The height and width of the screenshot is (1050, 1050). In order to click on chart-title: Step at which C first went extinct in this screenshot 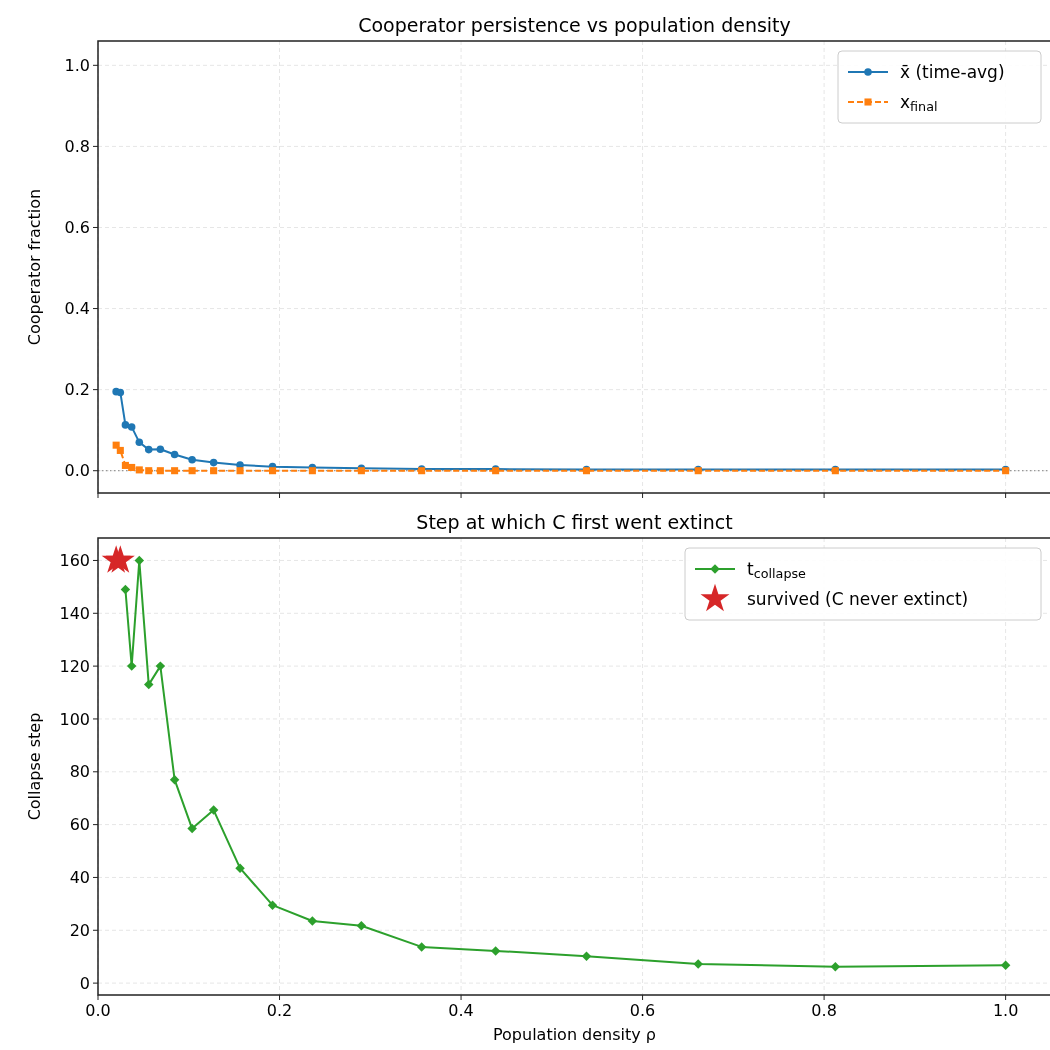, I will do `click(574, 522)`.